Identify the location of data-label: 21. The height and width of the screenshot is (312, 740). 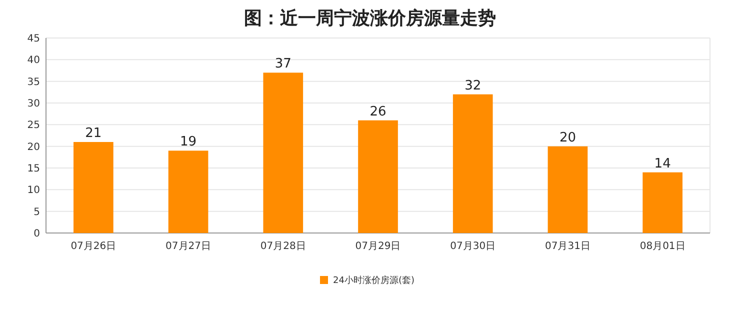
(93, 133).